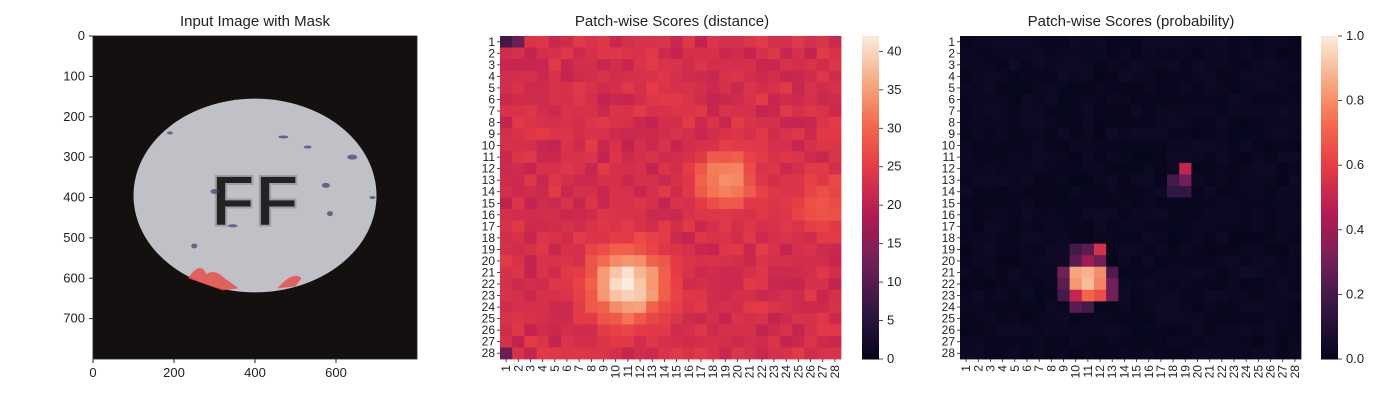 The height and width of the screenshot is (400, 1400). What do you see at coordinates (652, 372) in the screenshot?
I see `col-tick-label: 13` at bounding box center [652, 372].